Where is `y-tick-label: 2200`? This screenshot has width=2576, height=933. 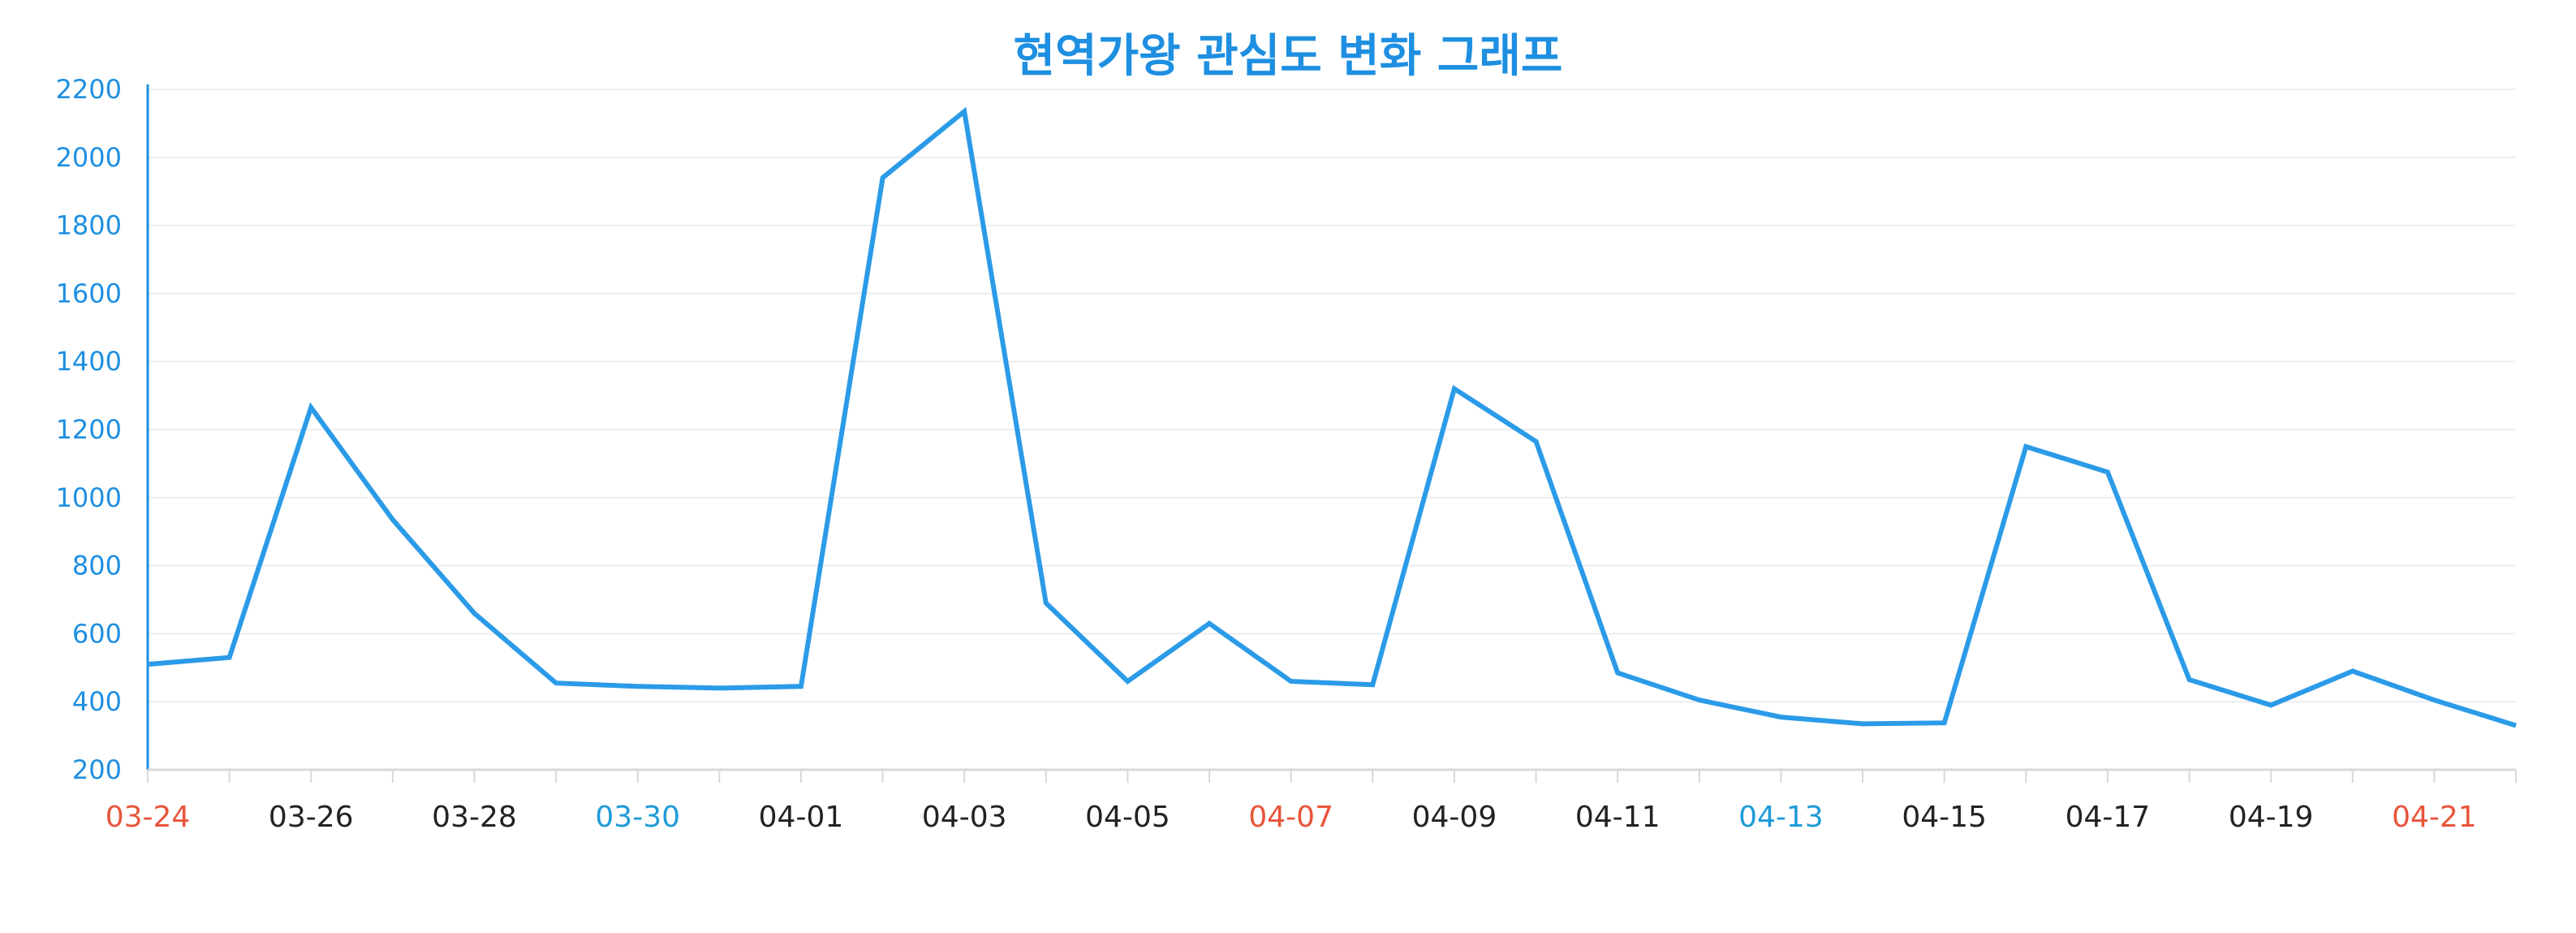
y-tick-label: 2200 is located at coordinates (89, 89).